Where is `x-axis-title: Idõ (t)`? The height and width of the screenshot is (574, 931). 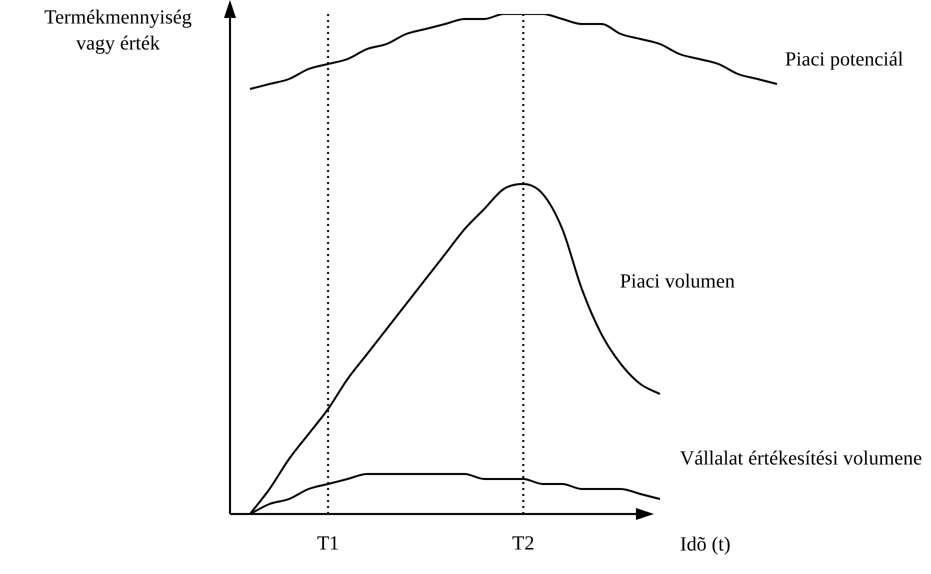
x-axis-title: Idõ (t) is located at coordinates (705, 544).